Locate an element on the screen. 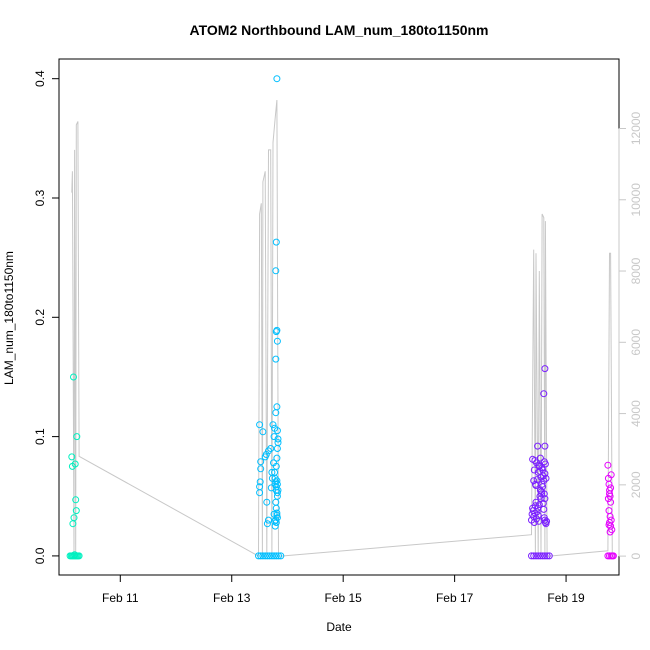  x-axis: Feb 11 Feb 13 Feb 15 Feb 17 Feb 19 is located at coordinates (343, 589).